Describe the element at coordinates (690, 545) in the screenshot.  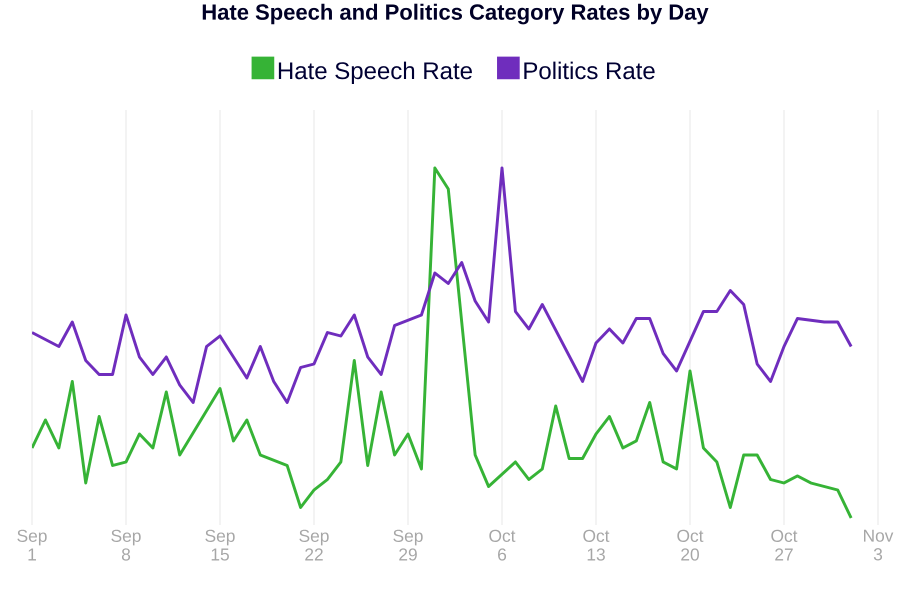
I see `x-tick-label: Oct 20` at that location.